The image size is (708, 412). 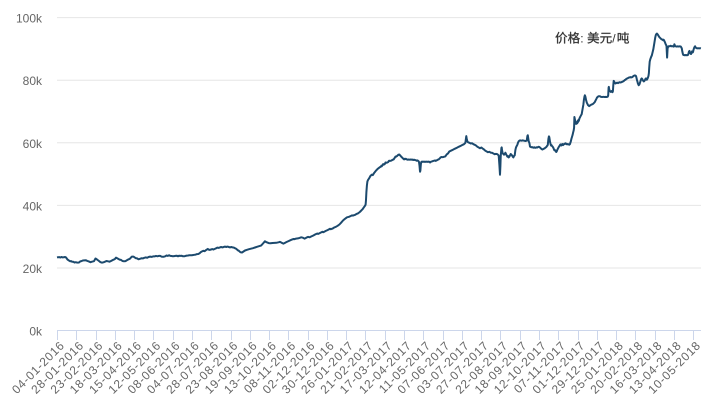 I want to click on svg-text: 0k, so click(x=36, y=332).